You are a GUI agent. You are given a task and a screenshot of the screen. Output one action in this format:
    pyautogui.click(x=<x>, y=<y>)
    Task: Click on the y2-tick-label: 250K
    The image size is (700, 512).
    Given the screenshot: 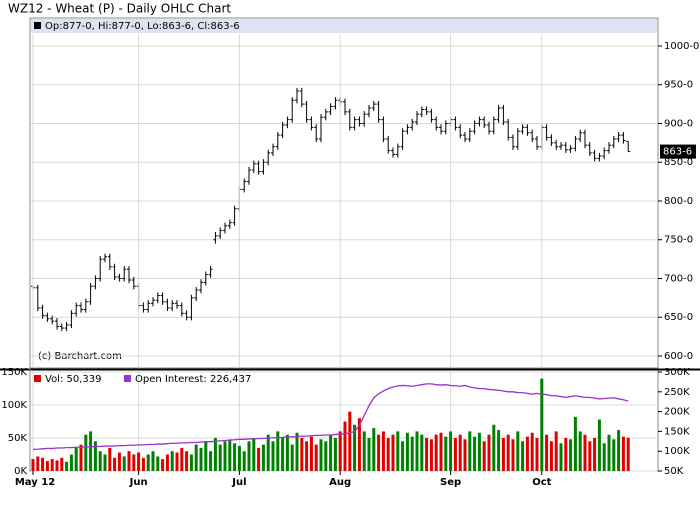 What is the action you would take?
    pyautogui.click(x=677, y=392)
    